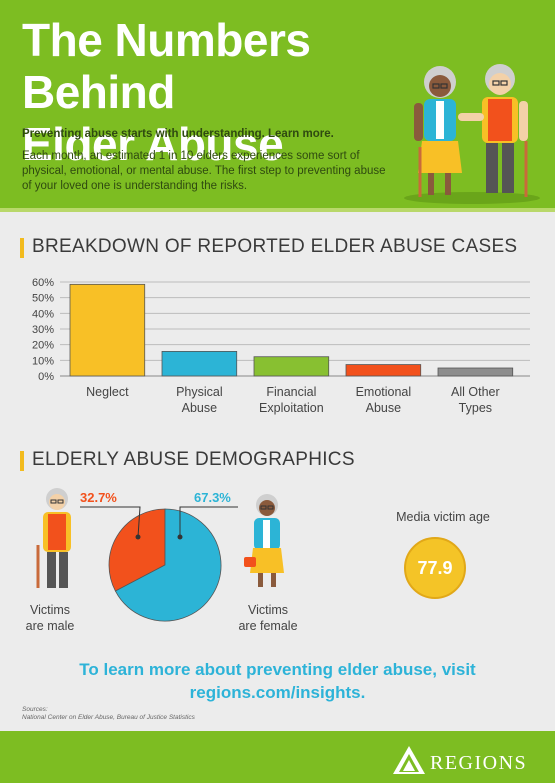 Image resolution: width=555 pixels, height=783 pixels. What do you see at coordinates (268, 626) in the screenshot?
I see `female-caption-line2: are female` at bounding box center [268, 626].